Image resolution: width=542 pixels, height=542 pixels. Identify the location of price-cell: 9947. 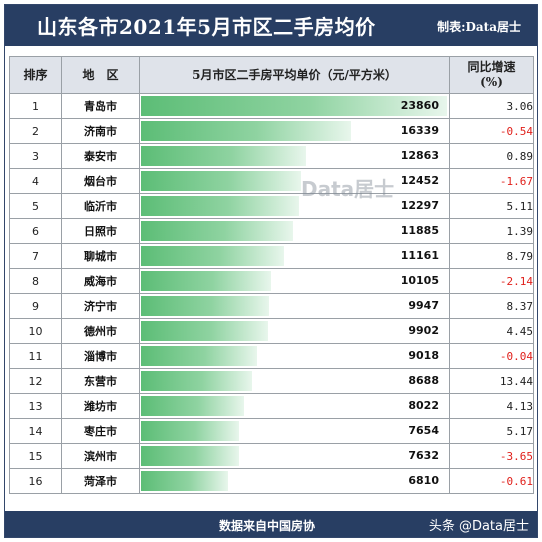
(294, 306).